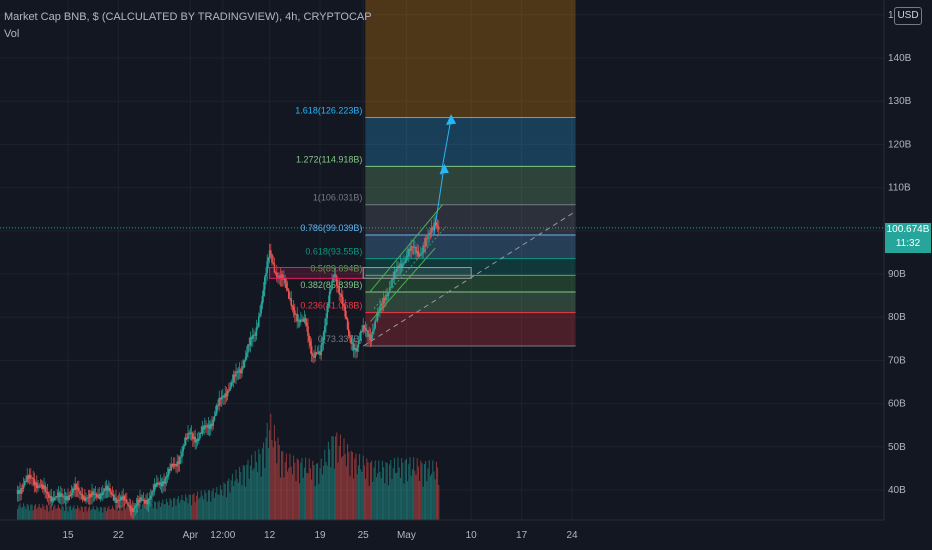 This screenshot has width=932, height=550. Describe the element at coordinates (908, 16) in the screenshot. I see `currency-button: USD` at that location.